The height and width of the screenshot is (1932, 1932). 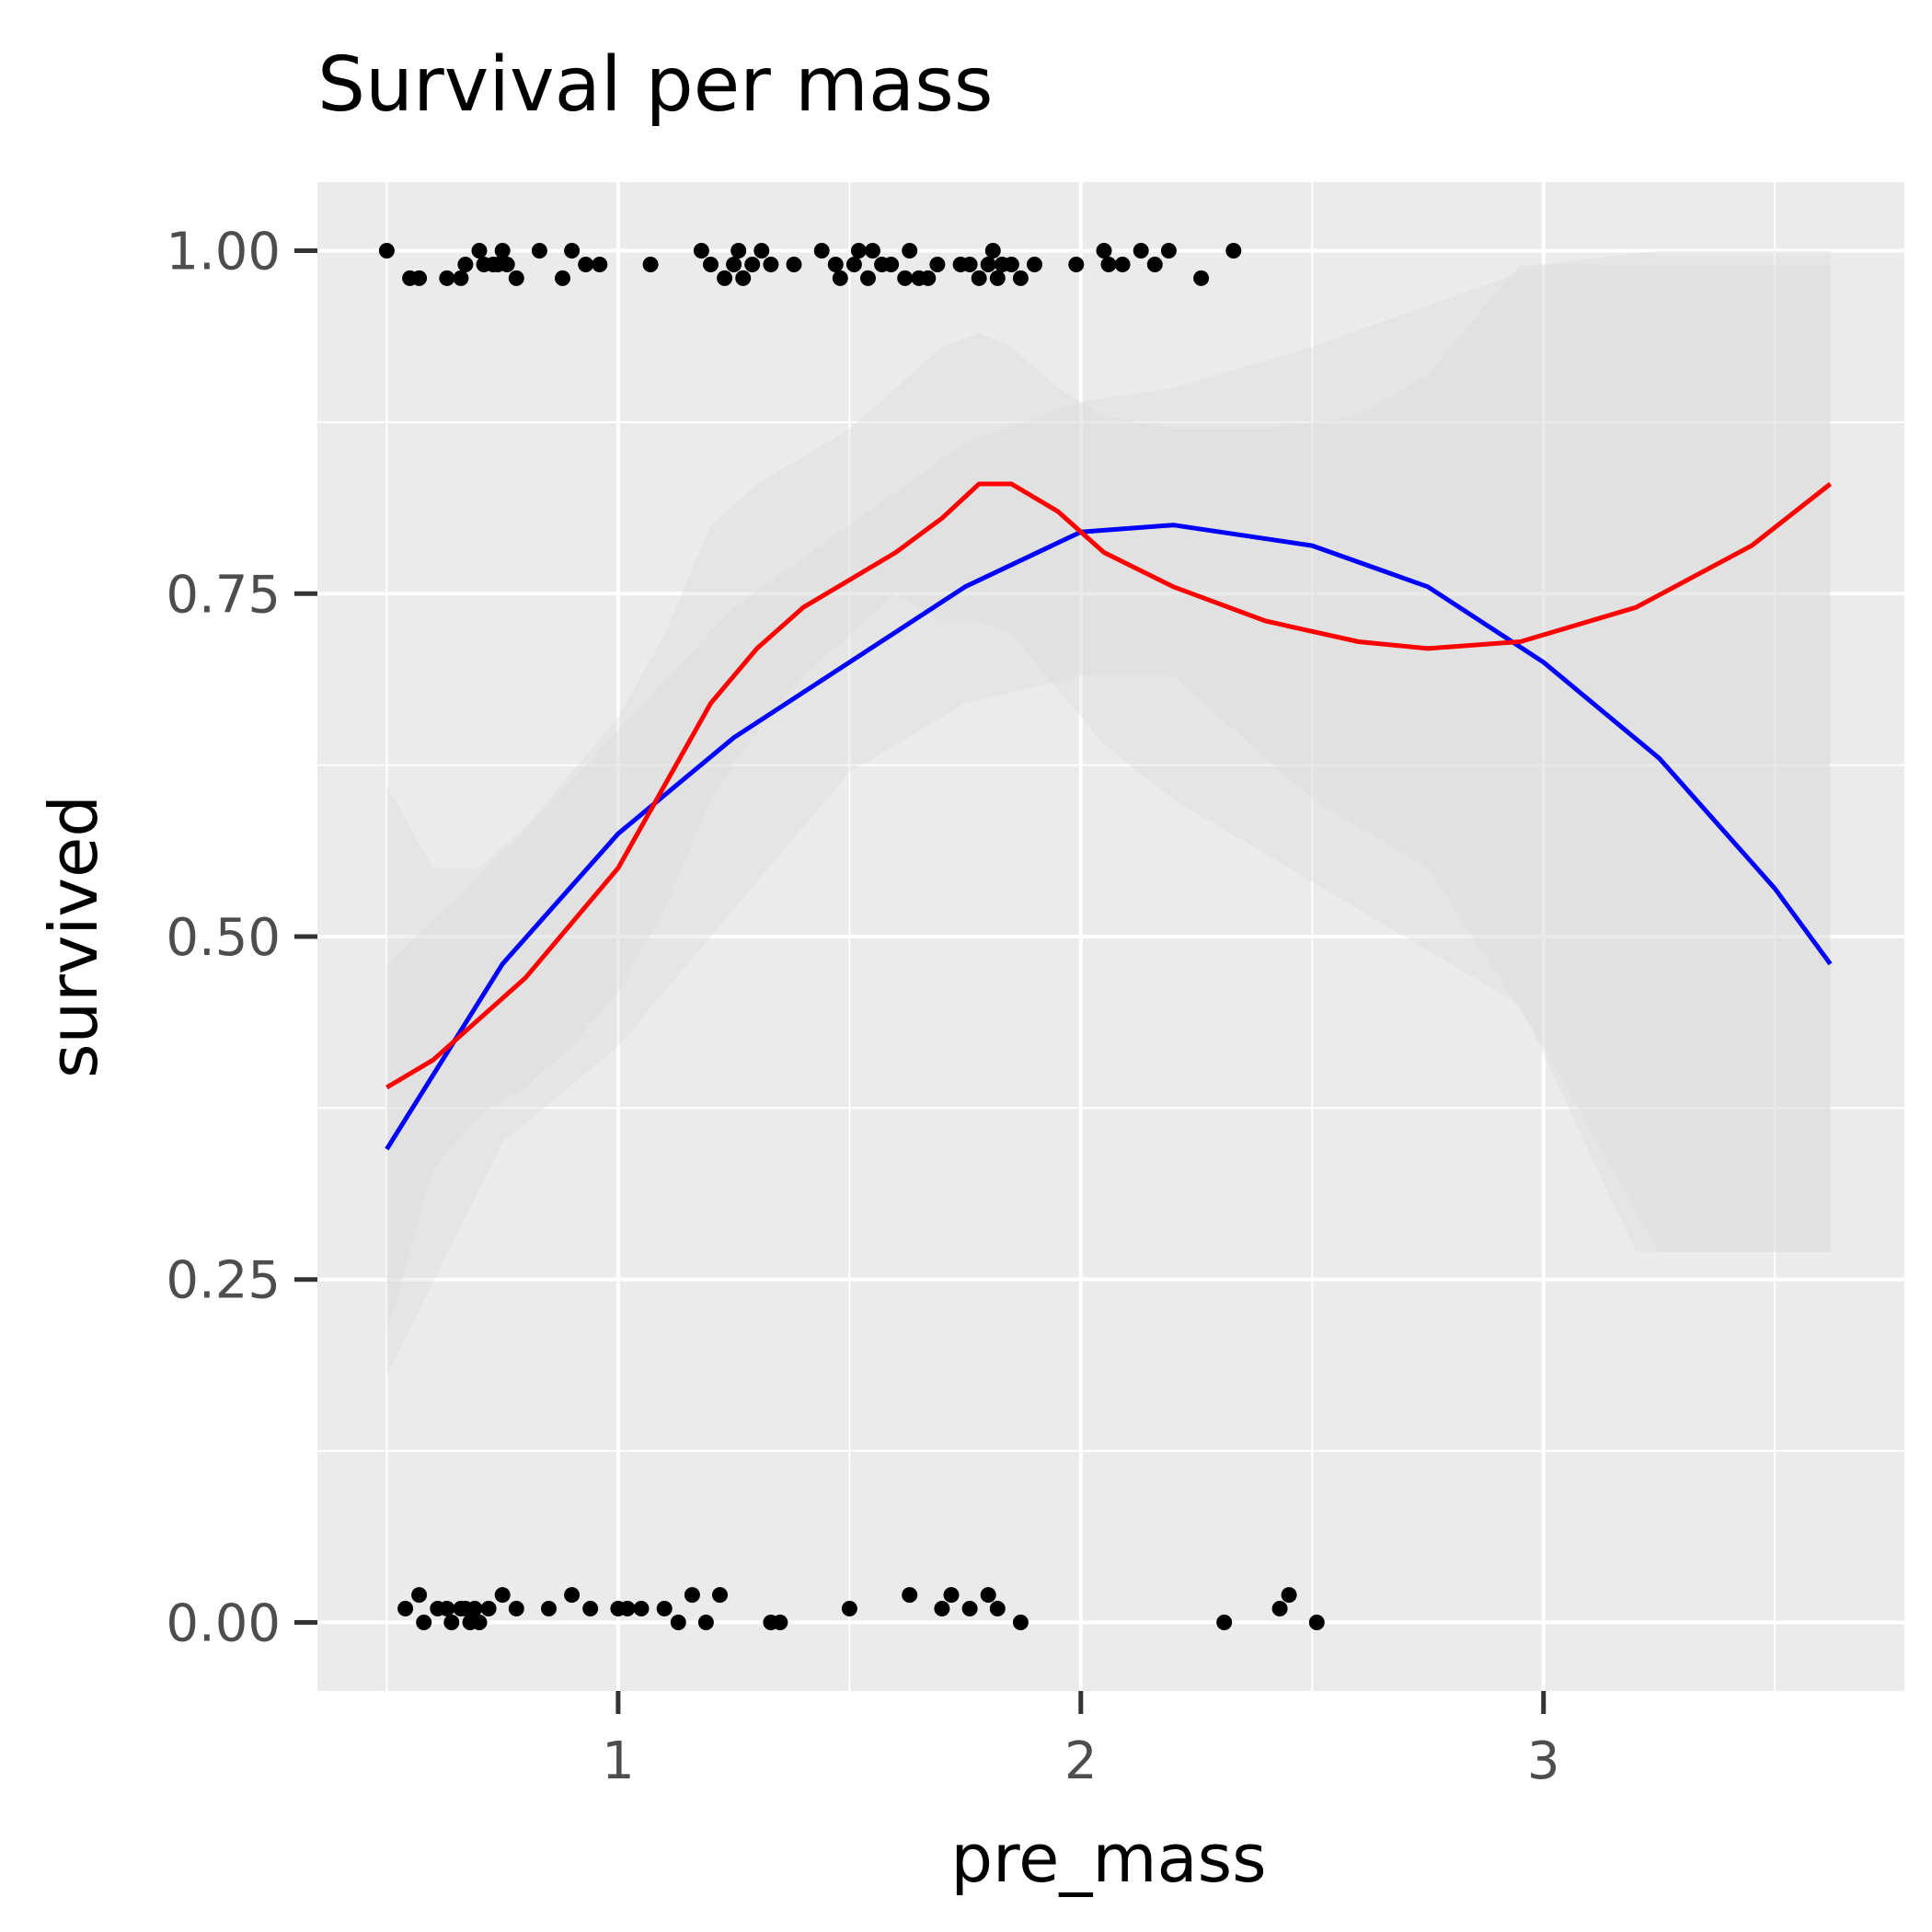 I want to click on x-tick-label: 2, so click(x=1081, y=1761).